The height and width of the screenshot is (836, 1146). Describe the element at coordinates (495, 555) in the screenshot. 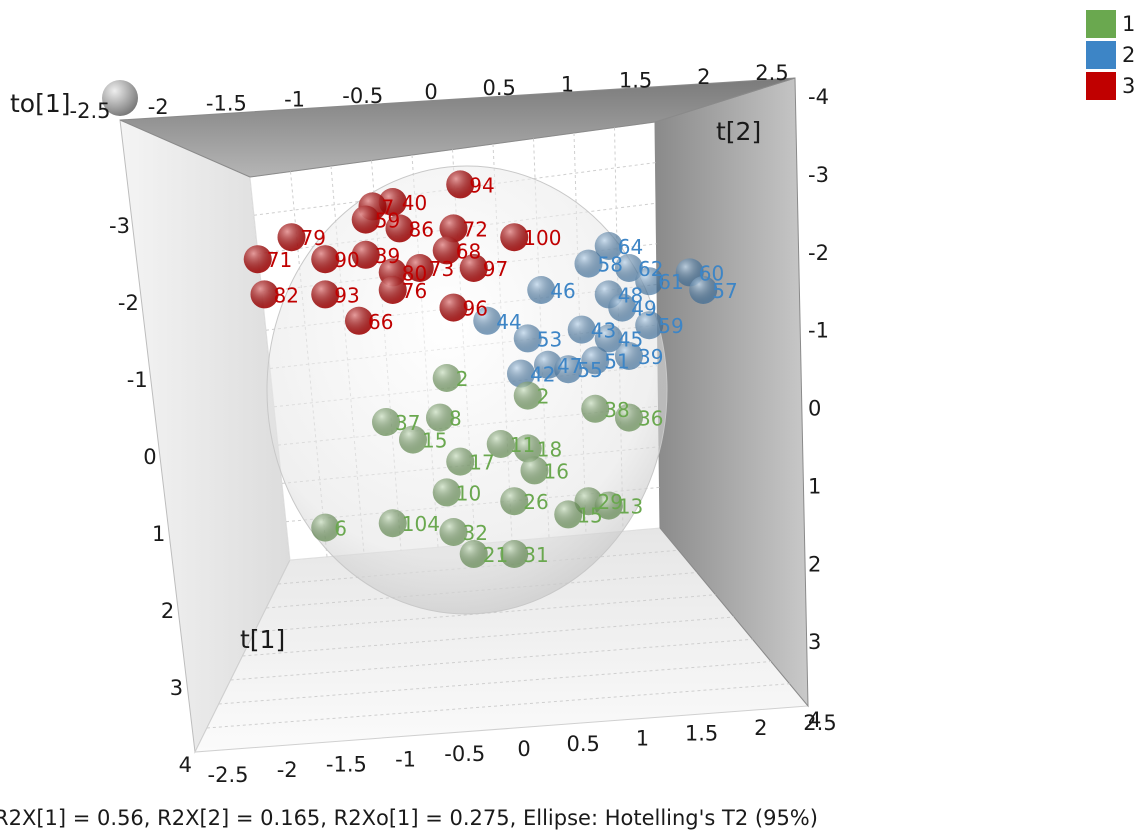

I see `point-label: 21` at that location.